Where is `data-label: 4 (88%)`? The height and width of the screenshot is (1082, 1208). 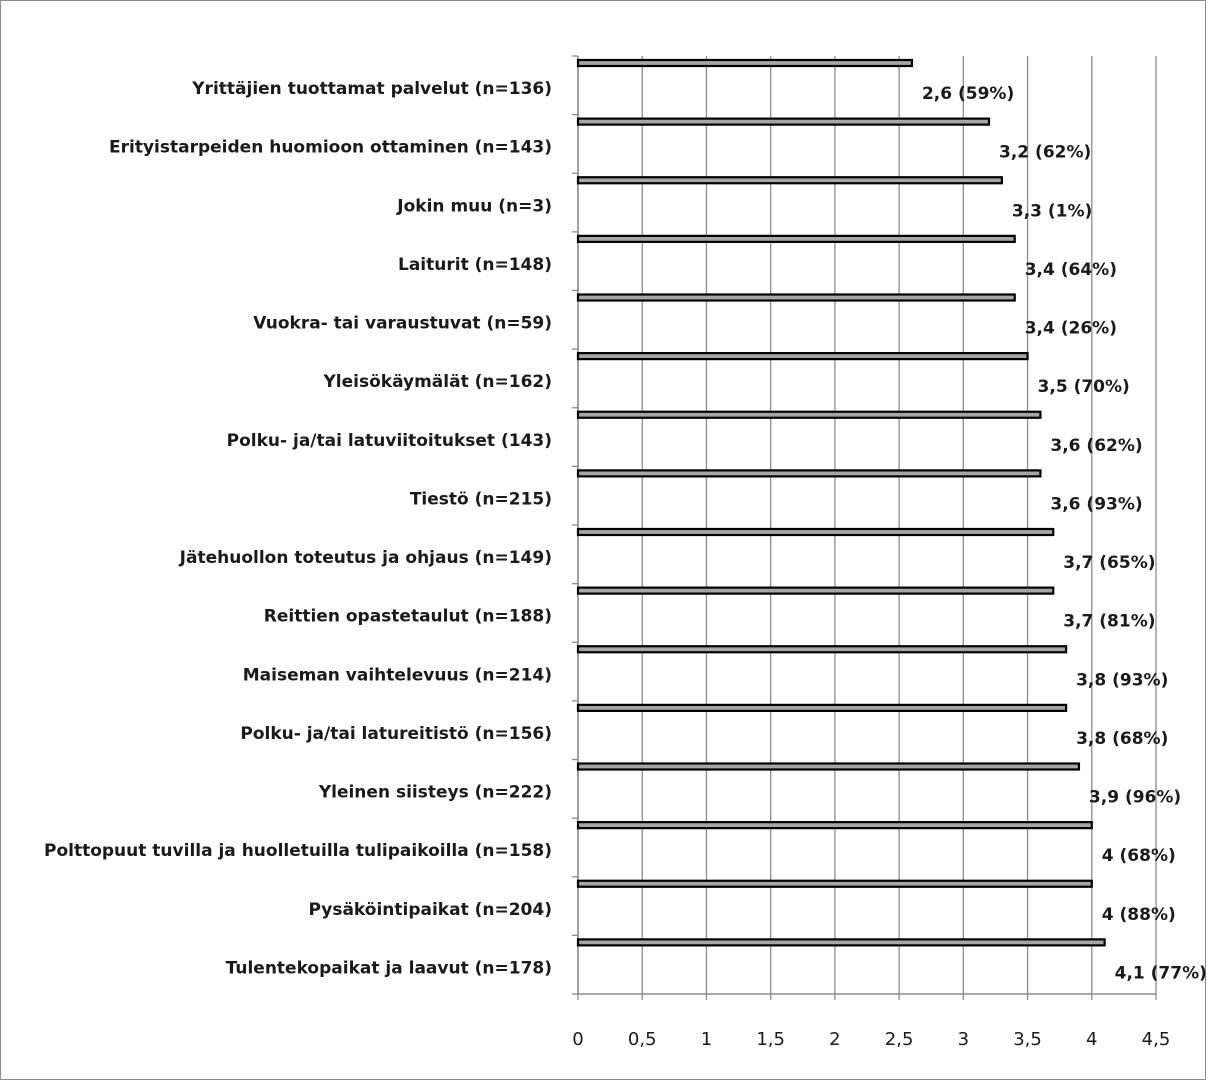 data-label: 4 (88%) is located at coordinates (1139, 915).